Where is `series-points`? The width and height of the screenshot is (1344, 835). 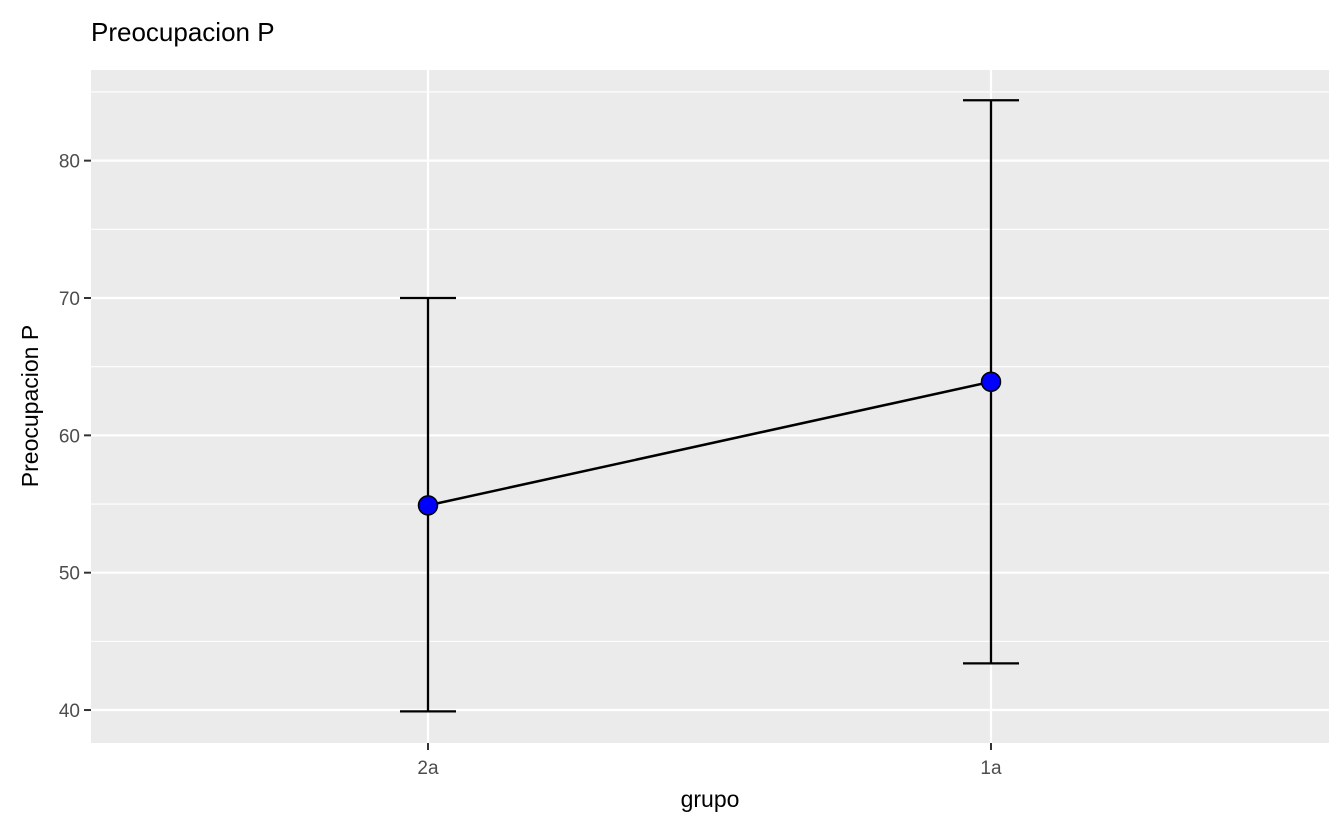 series-points is located at coordinates (709, 443).